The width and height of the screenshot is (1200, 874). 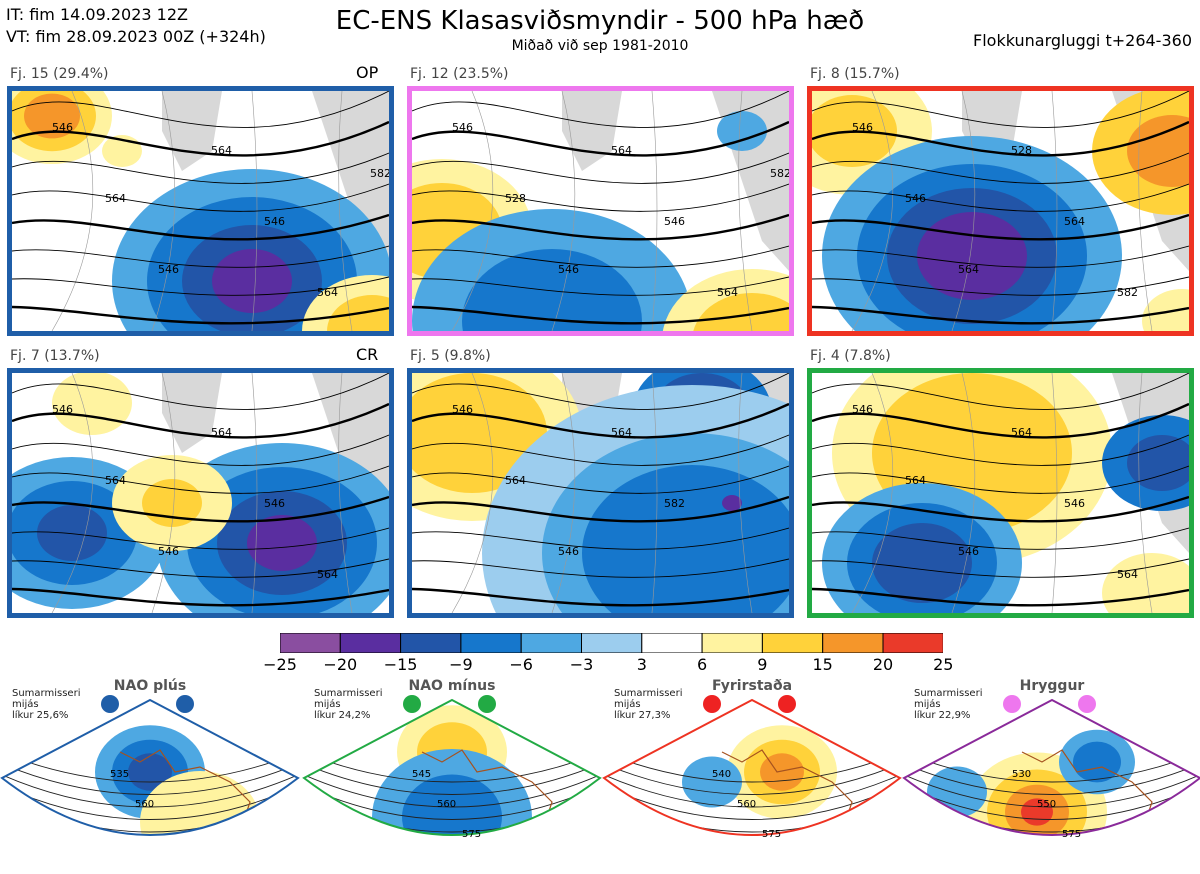 I want to click on cluster-label: Fj. 12 (23.5%), so click(x=459, y=74).